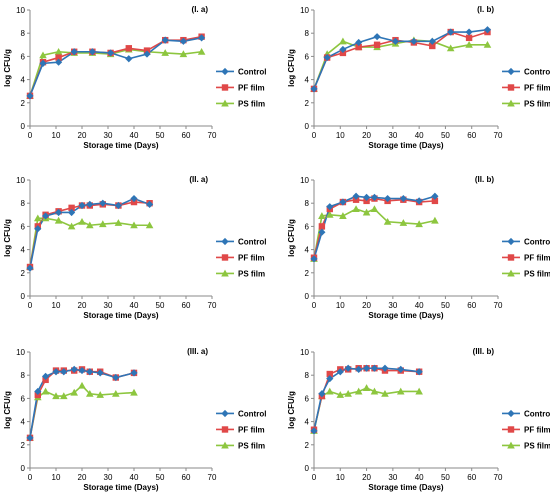  Describe the element at coordinates (485, 9) in the screenshot. I see `panel-label: (I. b)` at that location.